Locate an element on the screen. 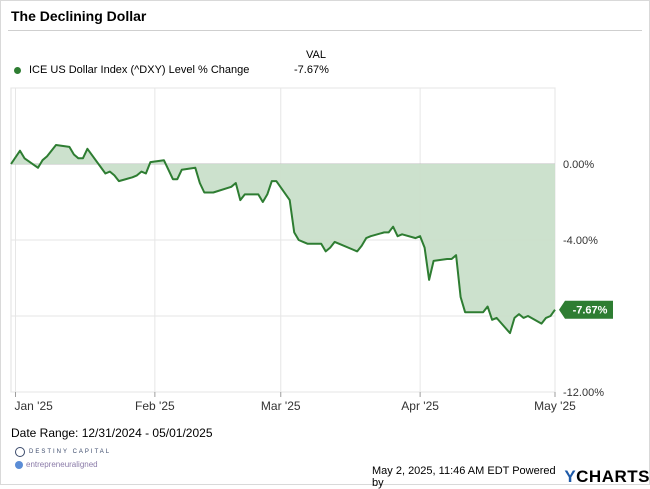  chart-title: The Declining Dollar is located at coordinates (79, 16).